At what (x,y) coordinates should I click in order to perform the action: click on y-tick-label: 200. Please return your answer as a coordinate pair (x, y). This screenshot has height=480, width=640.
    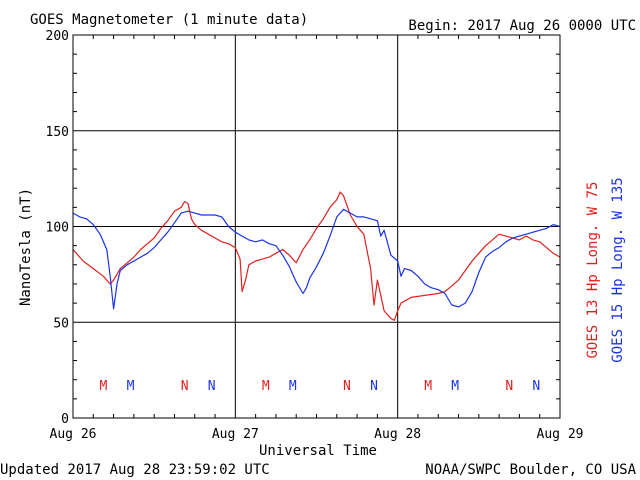
    Looking at the image, I should click on (57, 36).